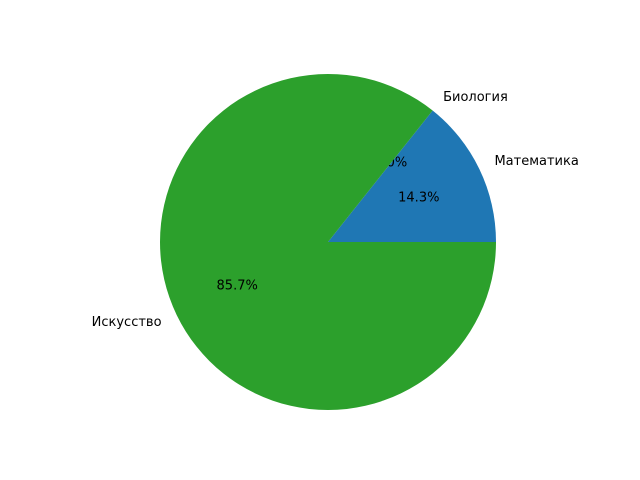 The height and width of the screenshot is (480, 640). I want to click on category-label-1: Математика, so click(536, 161).